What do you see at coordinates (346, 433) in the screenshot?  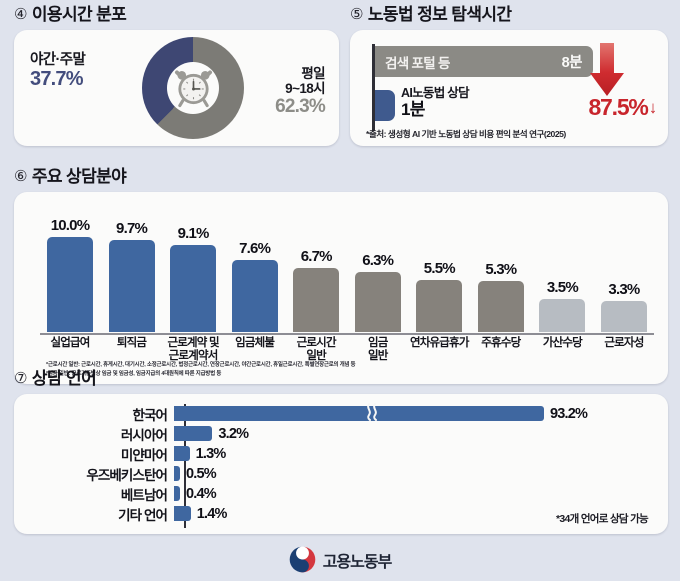 I see `language-row: 러시아어 3.2%` at bounding box center [346, 433].